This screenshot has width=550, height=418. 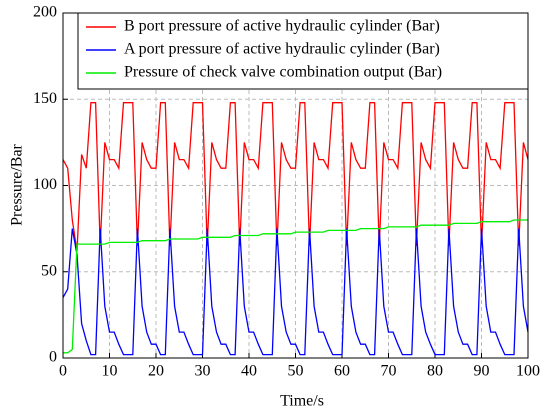 I want to click on y-tick-label: 200, so click(x=45, y=12).